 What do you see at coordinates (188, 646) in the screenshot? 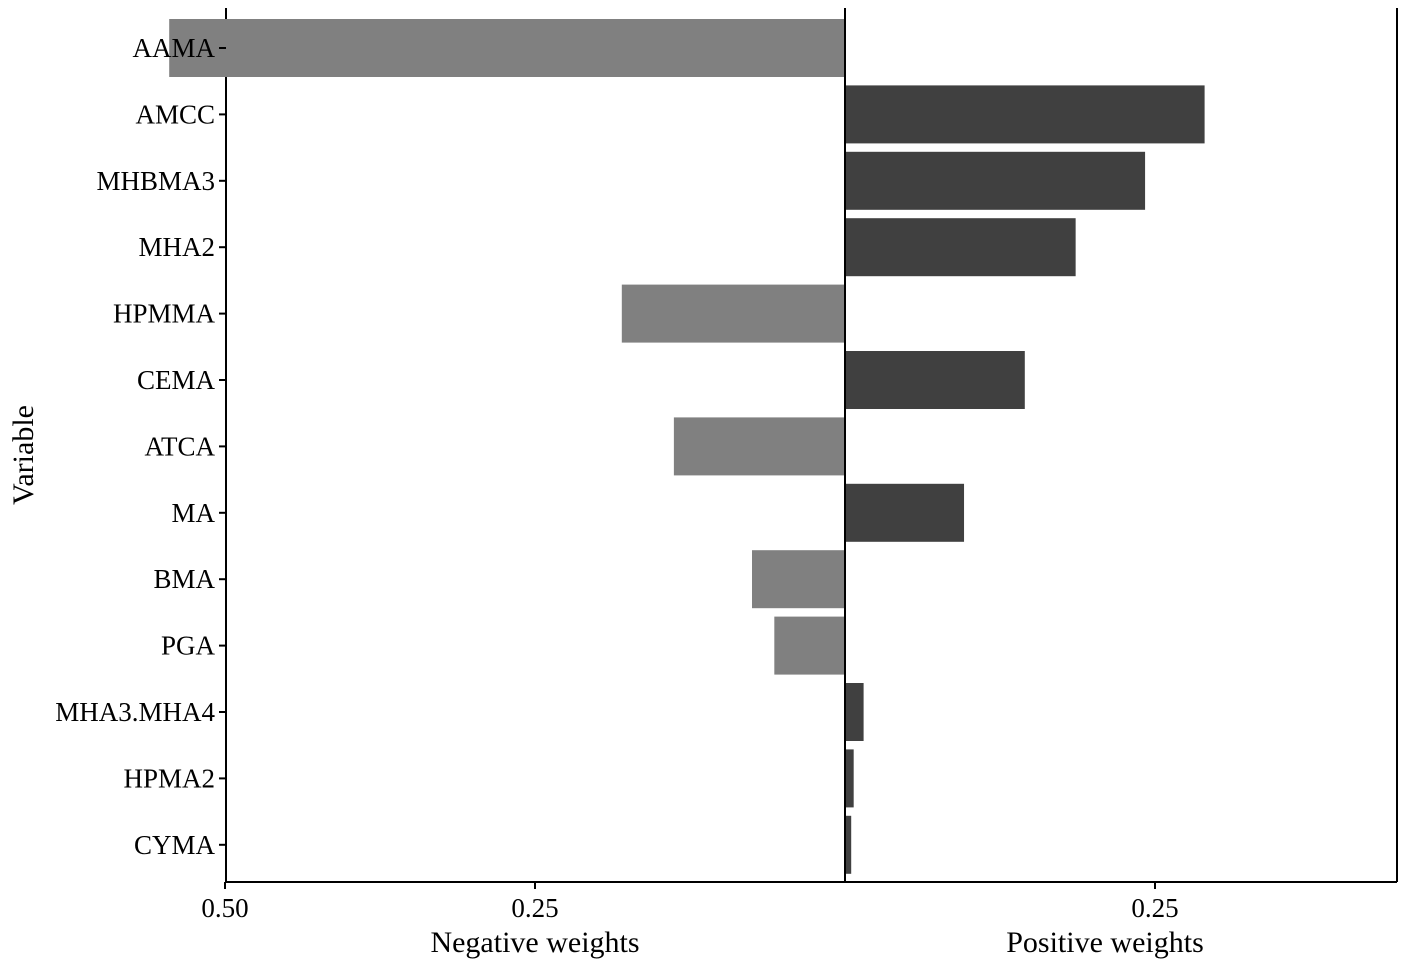
I see `y-tick-label: PGA` at bounding box center [188, 646].